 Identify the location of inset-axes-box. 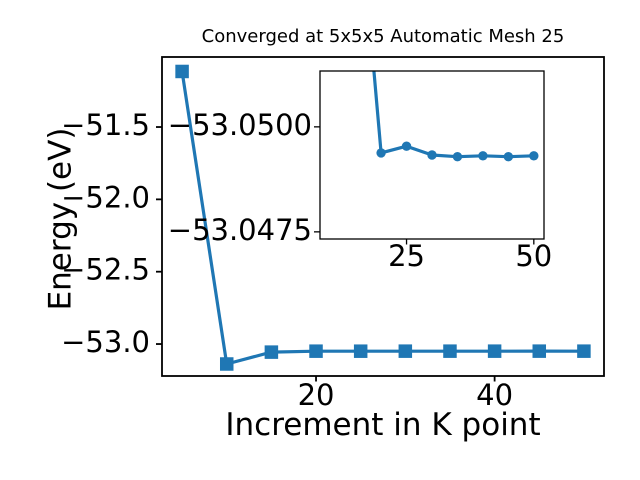
(432, 155).